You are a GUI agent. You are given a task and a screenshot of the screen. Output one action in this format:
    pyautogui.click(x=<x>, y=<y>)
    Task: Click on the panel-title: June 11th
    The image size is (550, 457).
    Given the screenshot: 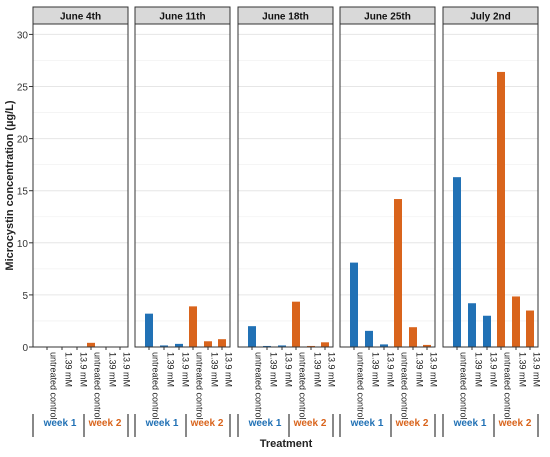 What is the action you would take?
    pyautogui.click(x=182, y=17)
    